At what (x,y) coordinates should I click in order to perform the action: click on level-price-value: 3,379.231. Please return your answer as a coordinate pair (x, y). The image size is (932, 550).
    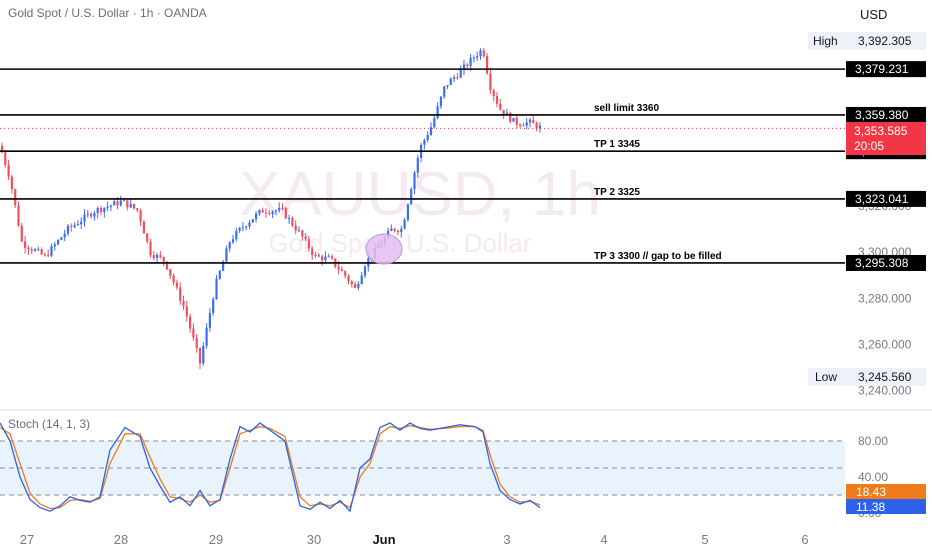
    Looking at the image, I should click on (882, 69).